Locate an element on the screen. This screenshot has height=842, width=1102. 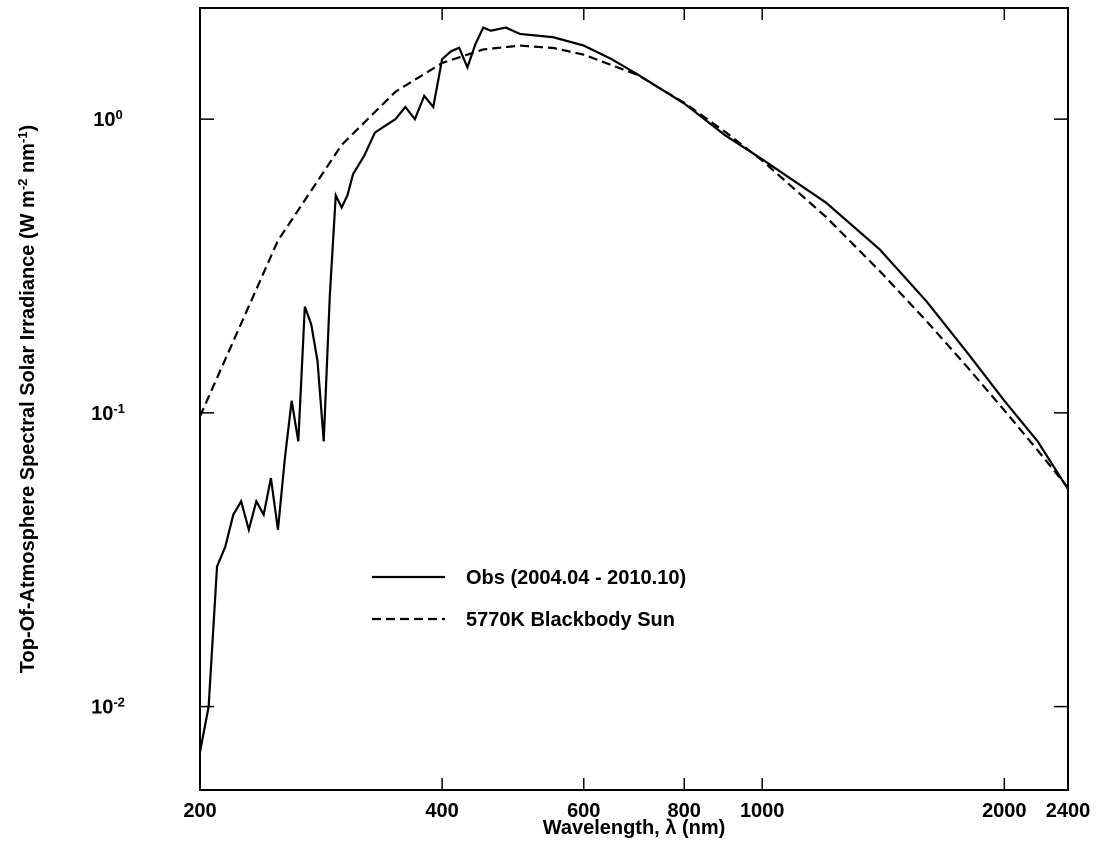
x-tick-label: 800 is located at coordinates (684, 811).